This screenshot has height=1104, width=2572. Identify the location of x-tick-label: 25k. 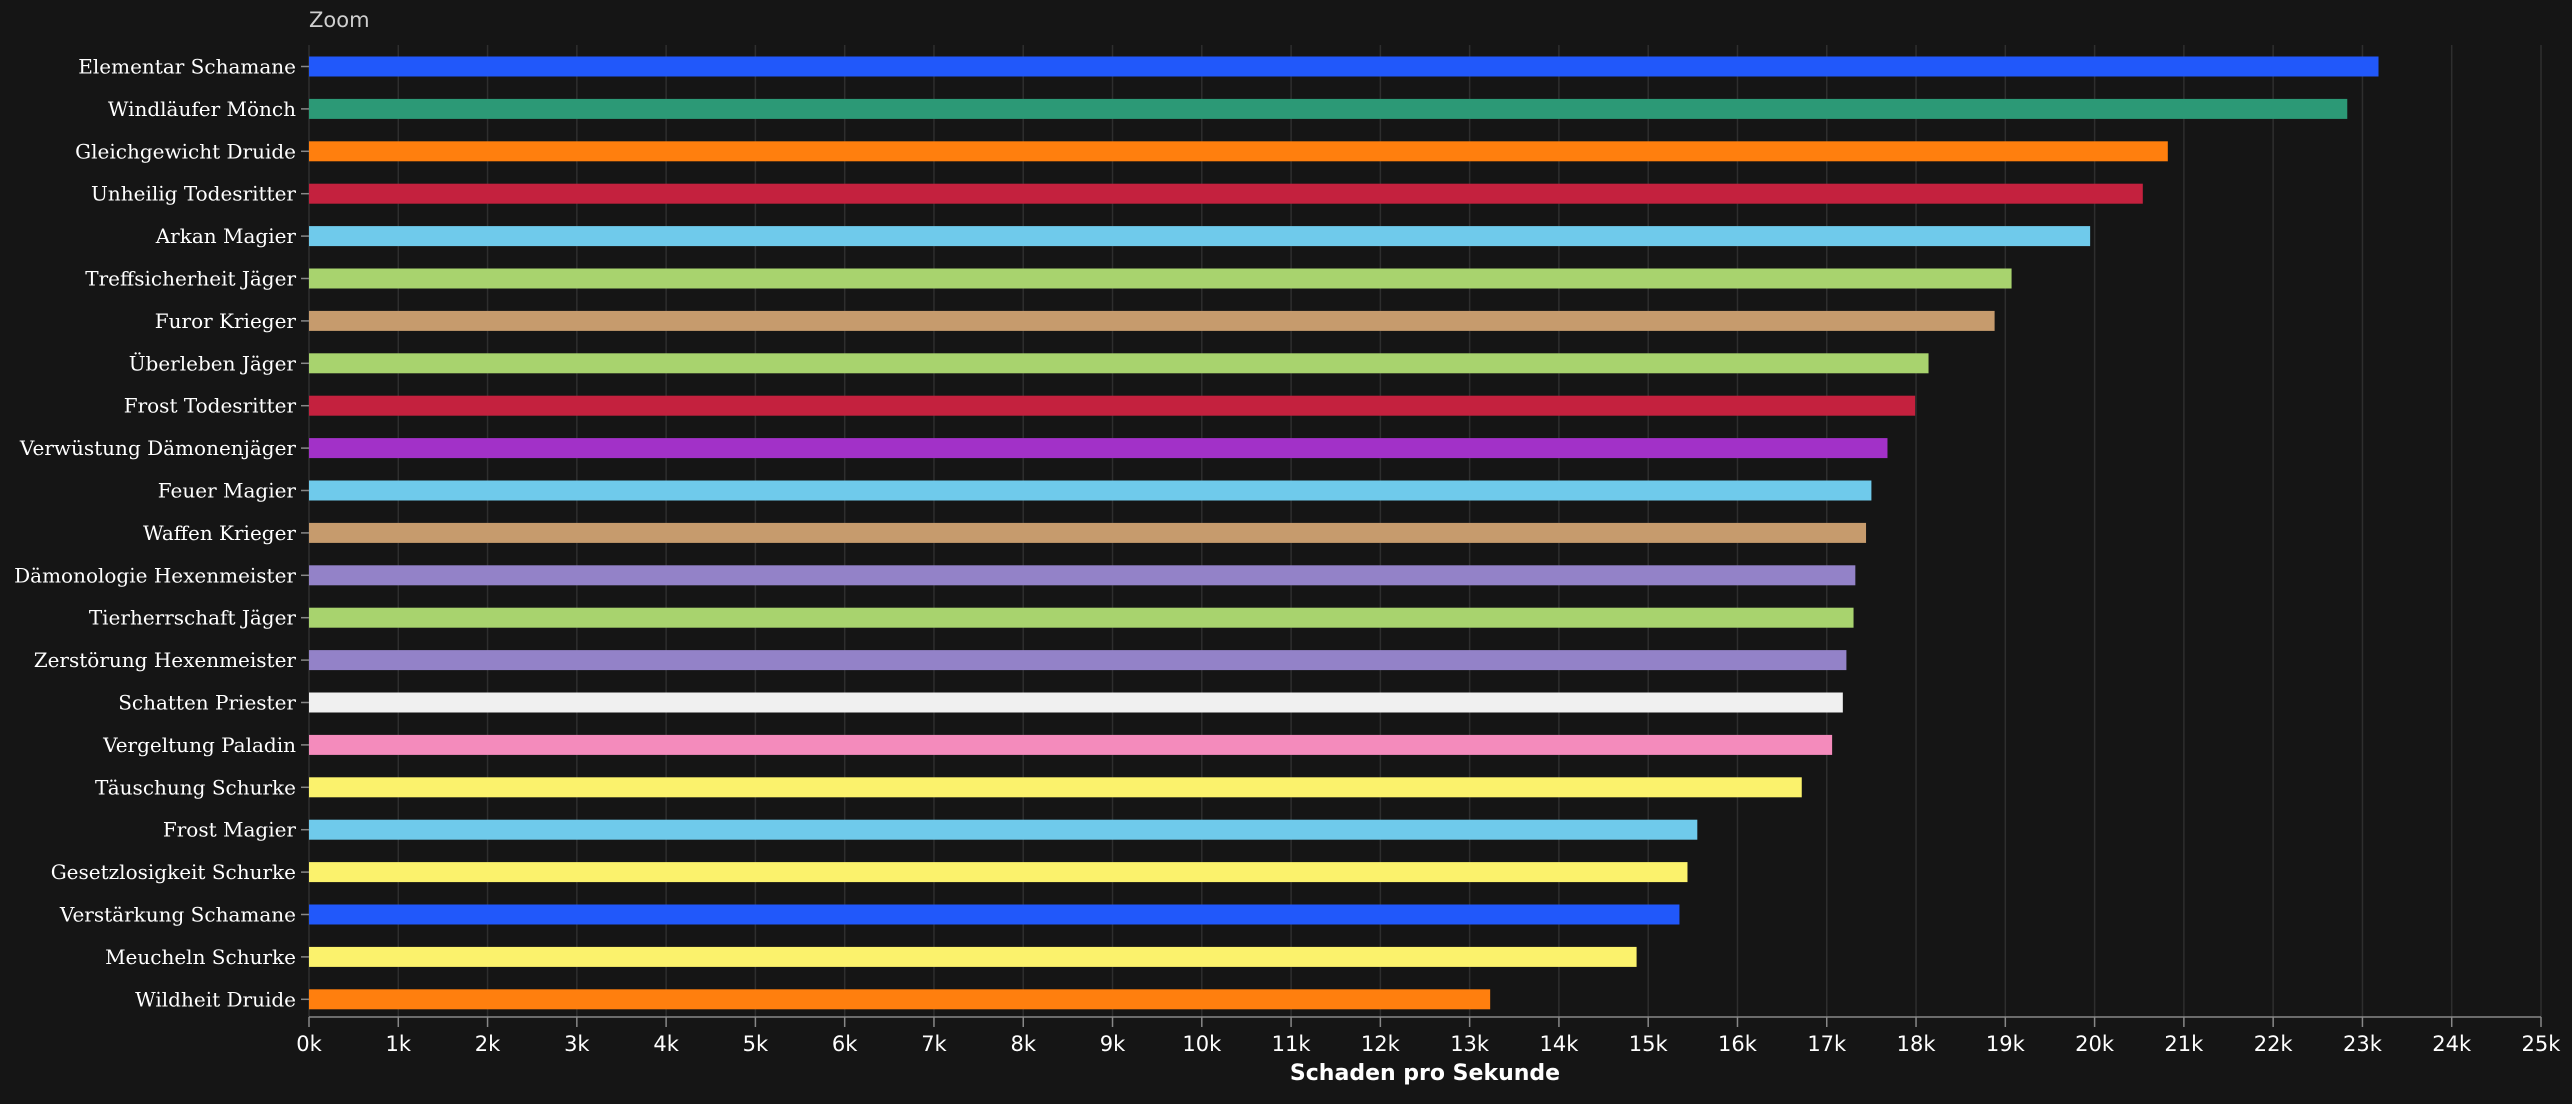
(2542, 1044).